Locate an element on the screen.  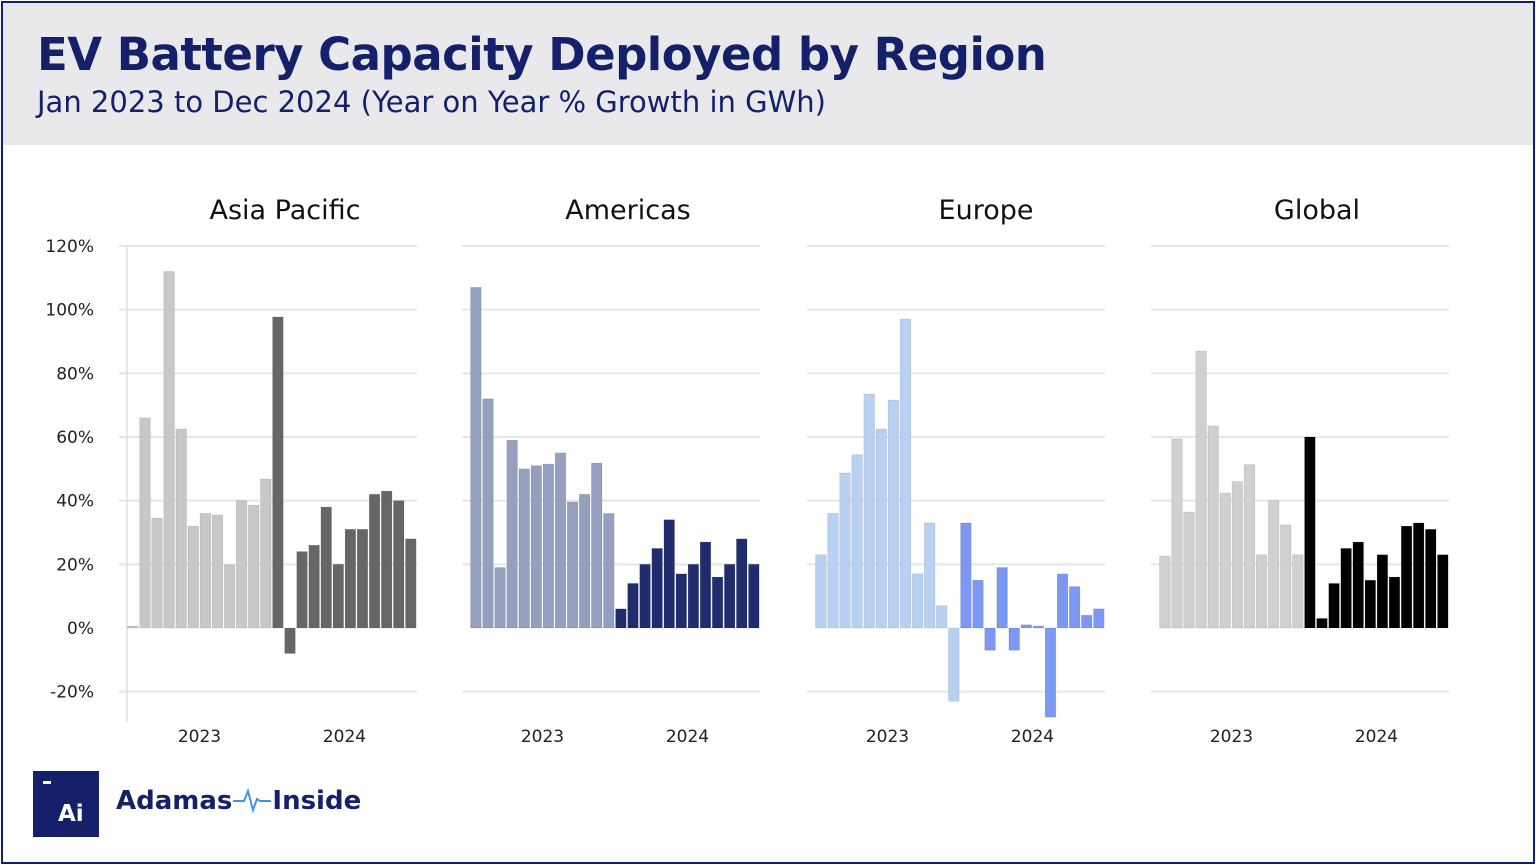
logo-mark-text: Ai is located at coordinates (71, 814).